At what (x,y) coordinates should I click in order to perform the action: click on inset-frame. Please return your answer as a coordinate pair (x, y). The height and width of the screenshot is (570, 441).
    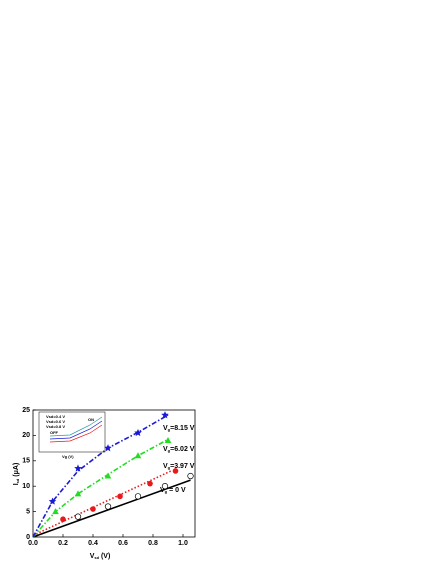
    Looking at the image, I should click on (72, 432).